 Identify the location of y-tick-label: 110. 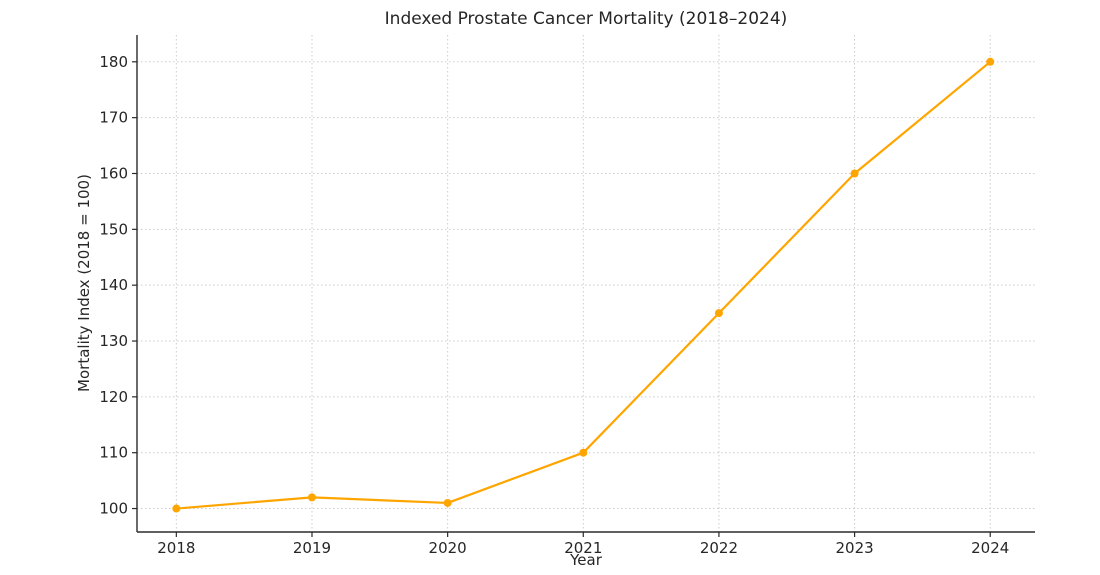
(113, 453).